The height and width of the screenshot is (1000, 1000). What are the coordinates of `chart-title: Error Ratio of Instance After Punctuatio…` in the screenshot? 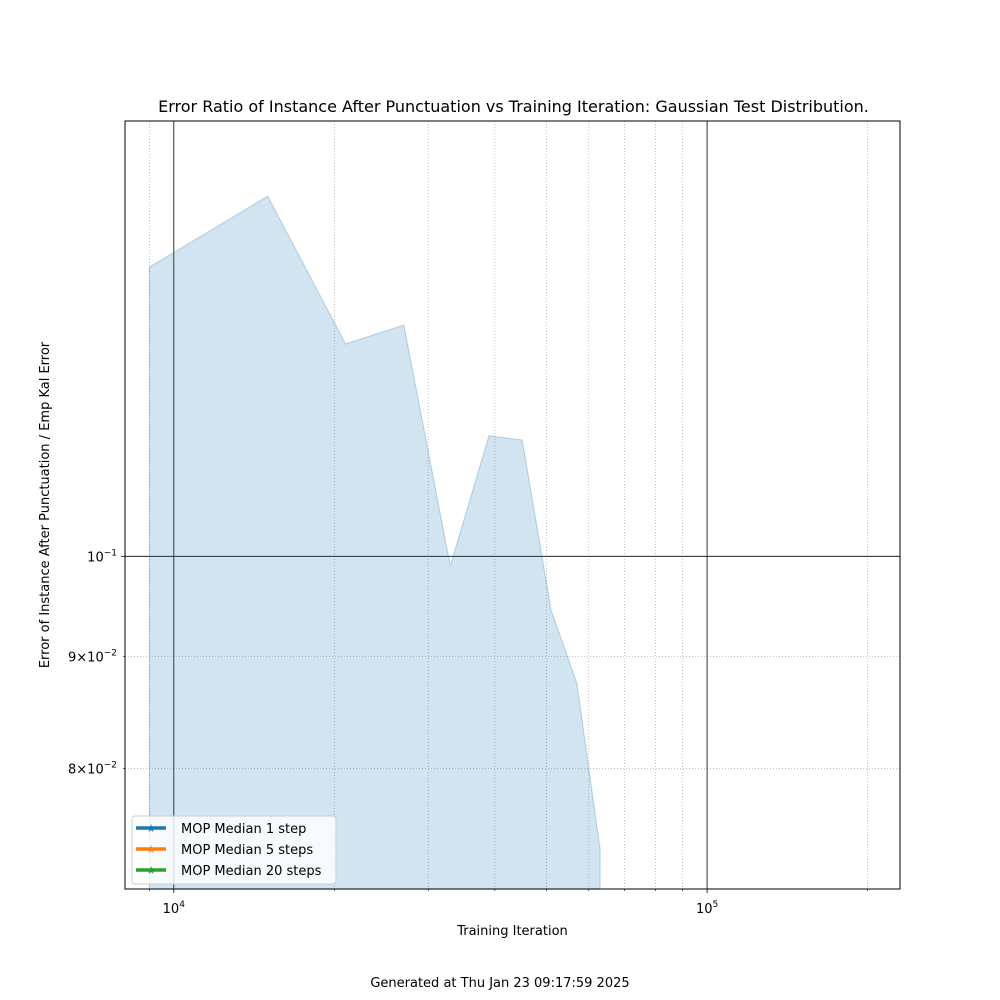 It's located at (513, 106).